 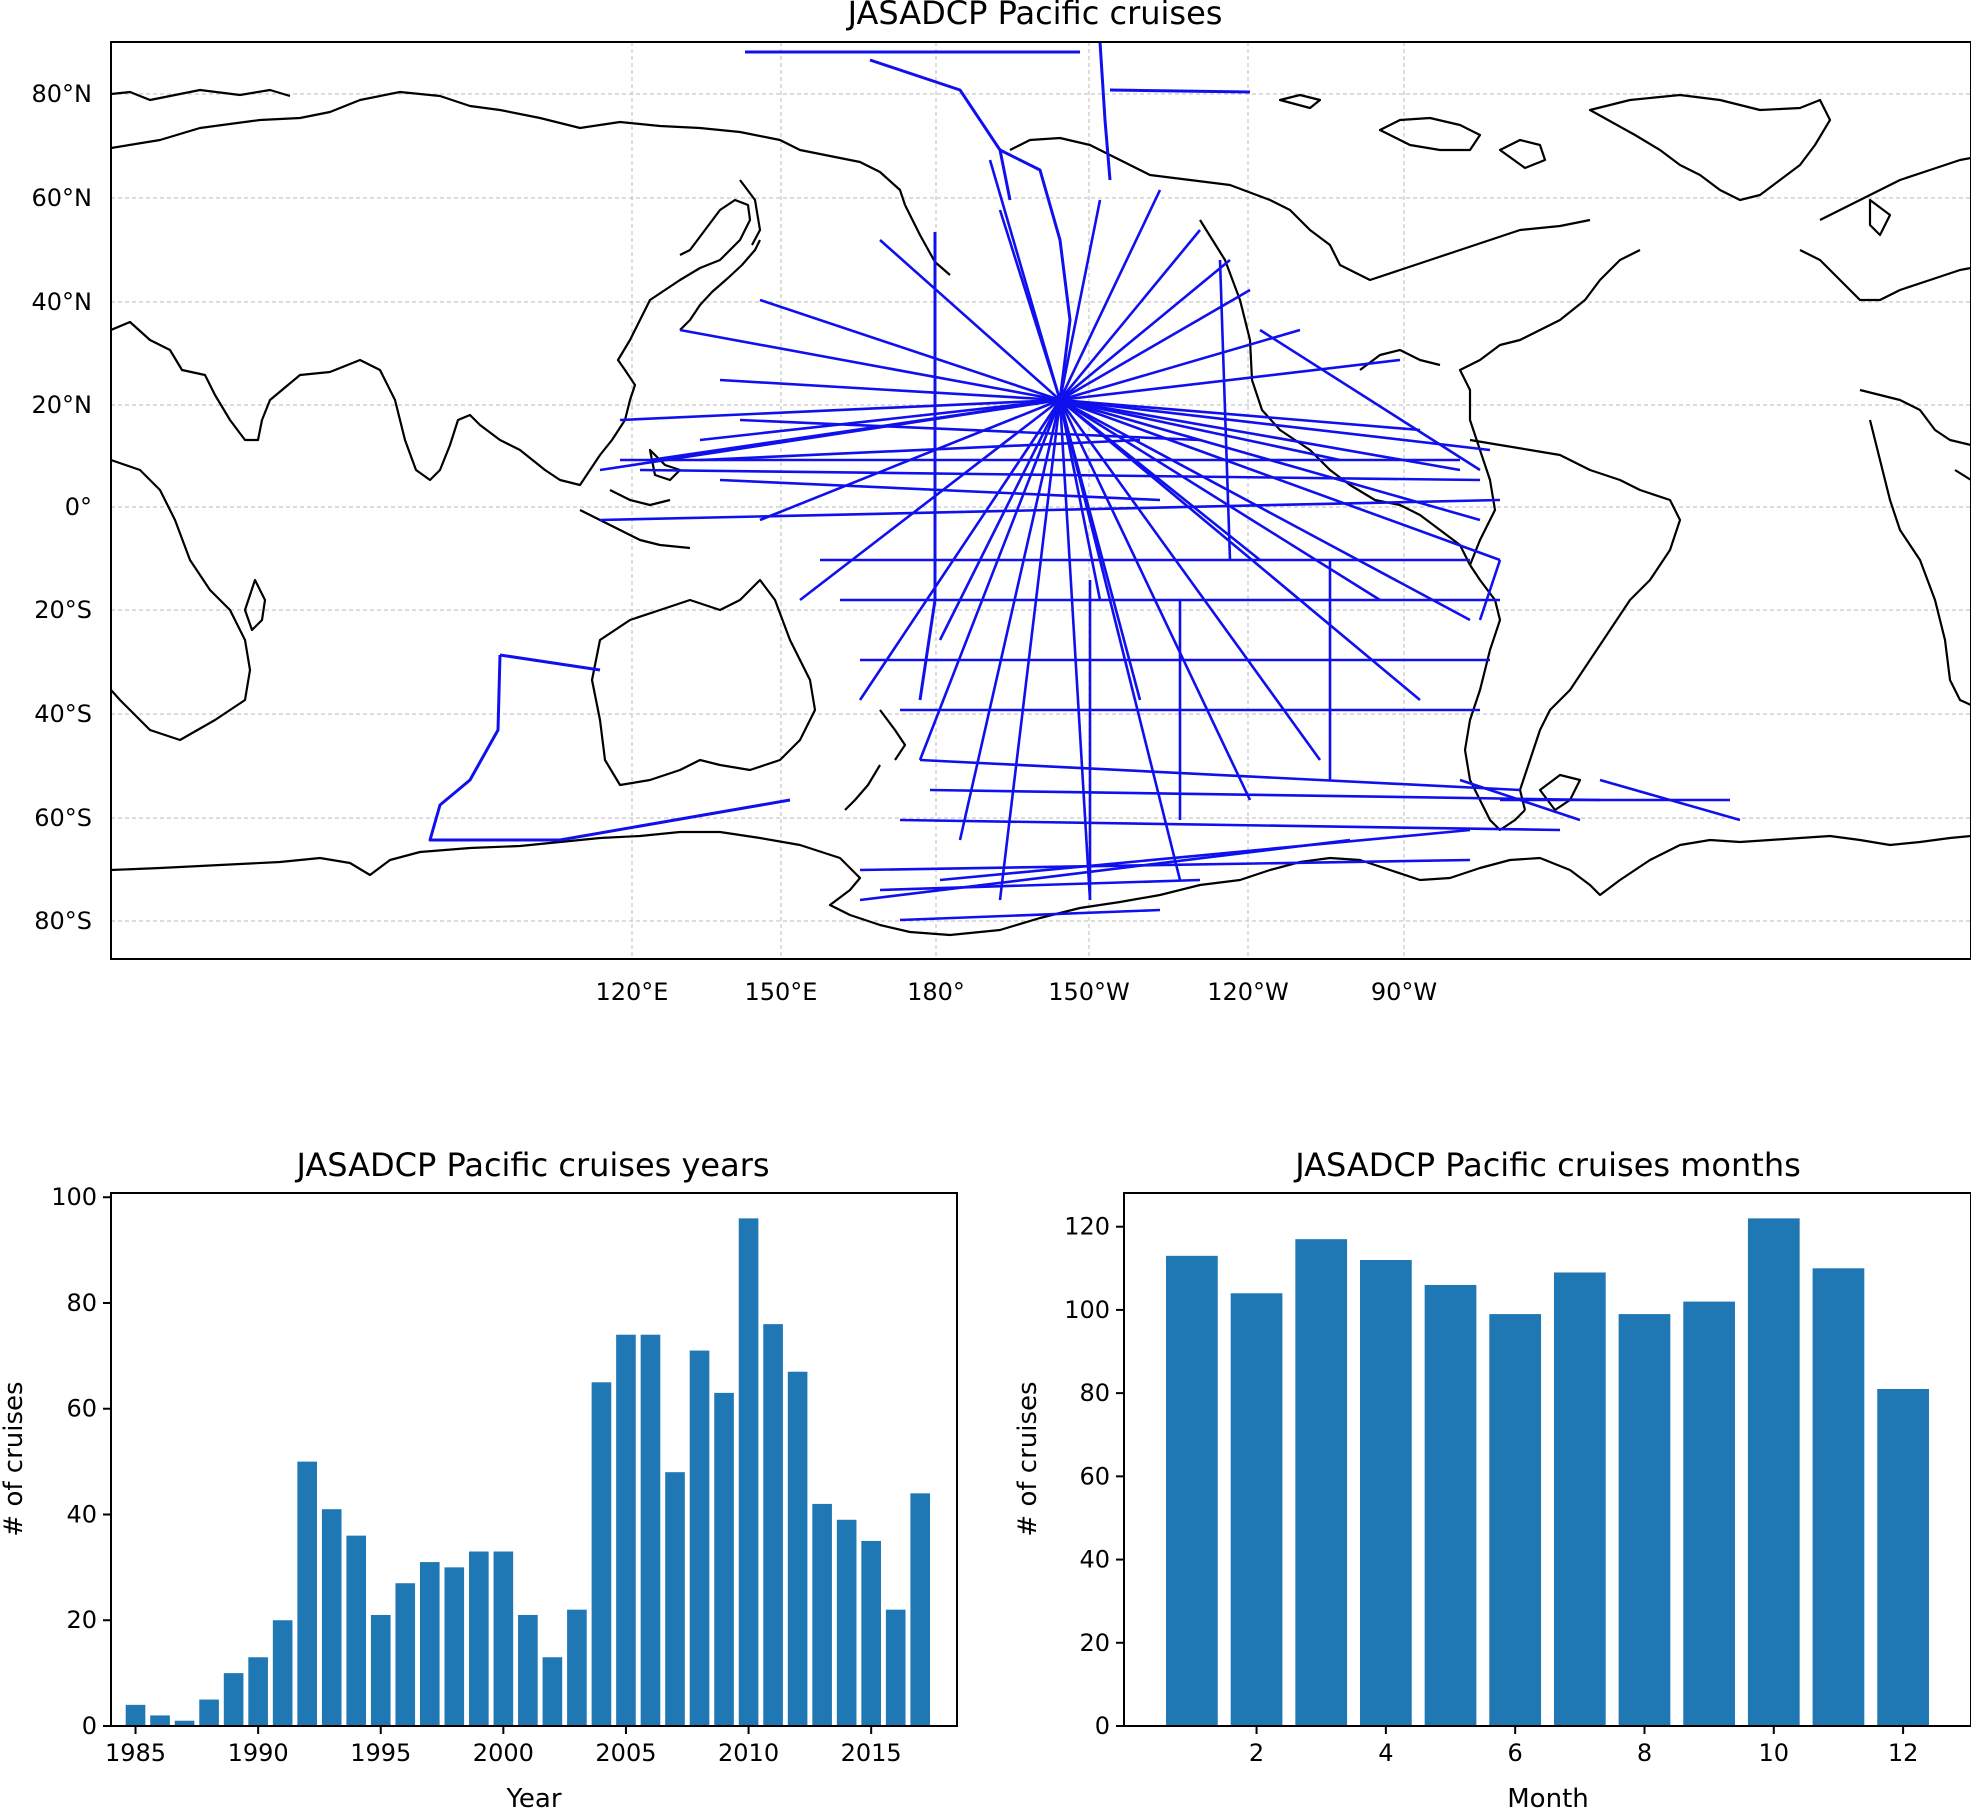 What do you see at coordinates (380, 1753) in the screenshot?
I see `years-xtick-label: 1995` at bounding box center [380, 1753].